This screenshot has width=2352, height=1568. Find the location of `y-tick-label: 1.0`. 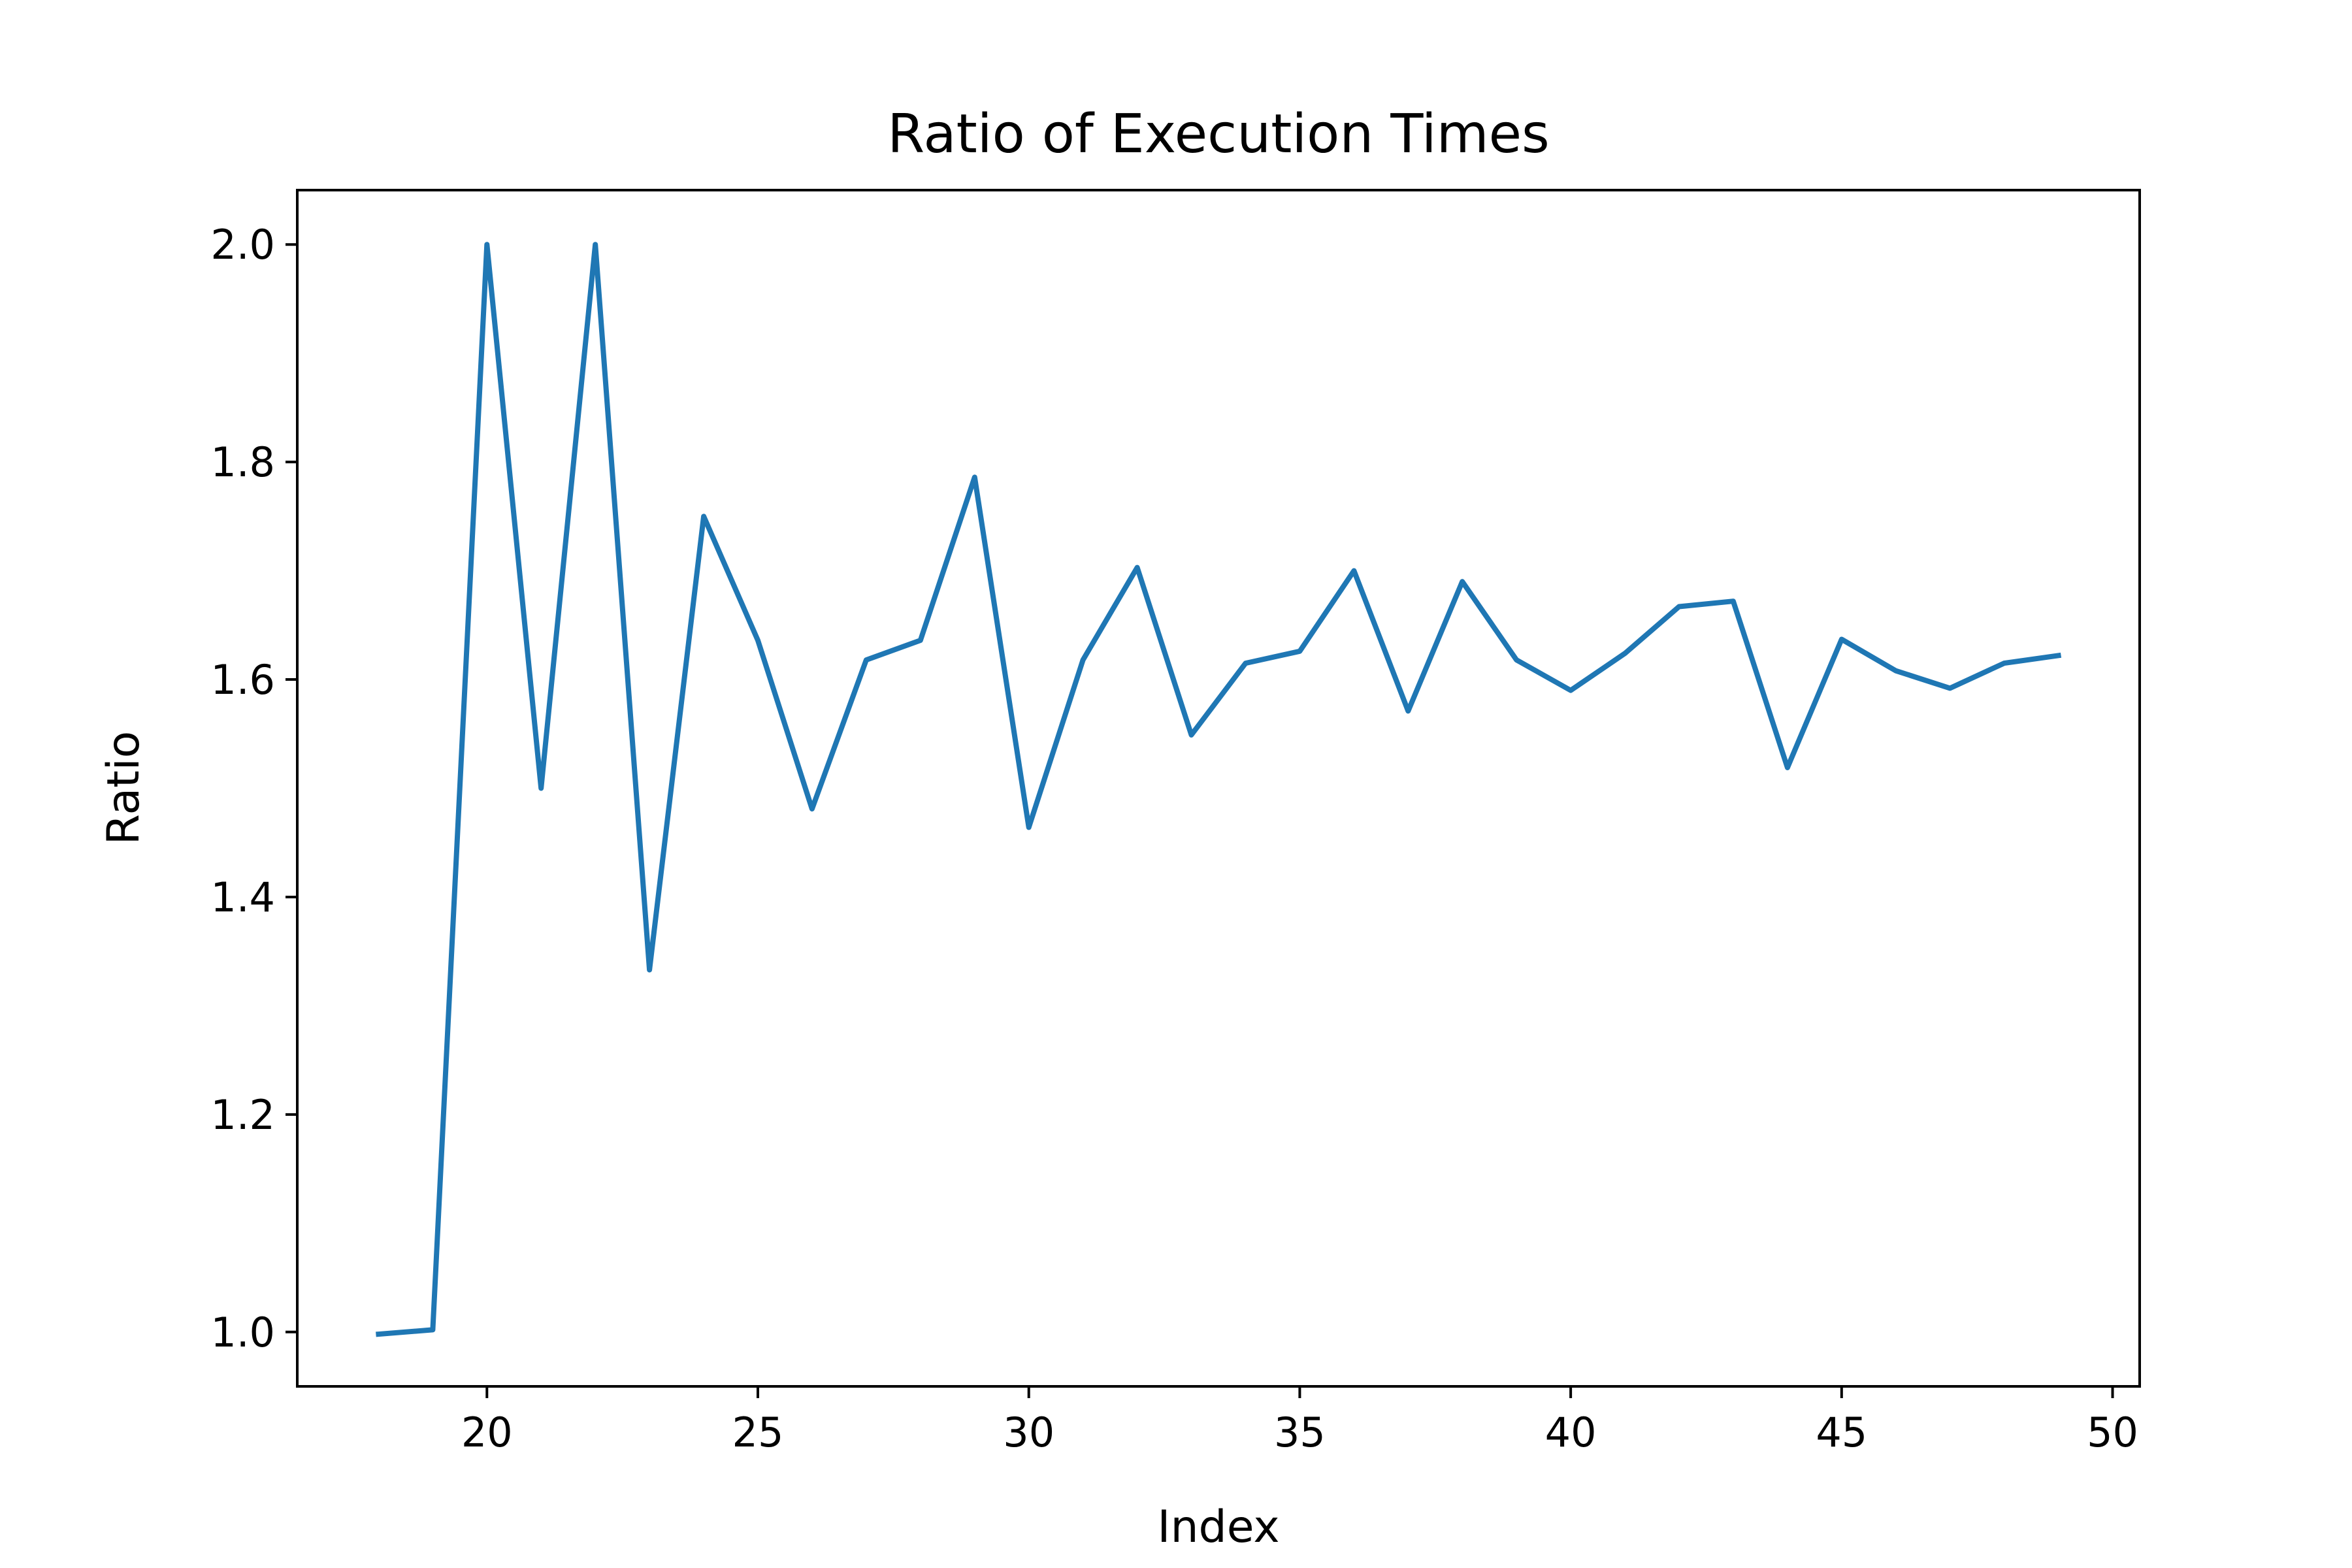

y-tick-label: 1.0 is located at coordinates (242, 1332).